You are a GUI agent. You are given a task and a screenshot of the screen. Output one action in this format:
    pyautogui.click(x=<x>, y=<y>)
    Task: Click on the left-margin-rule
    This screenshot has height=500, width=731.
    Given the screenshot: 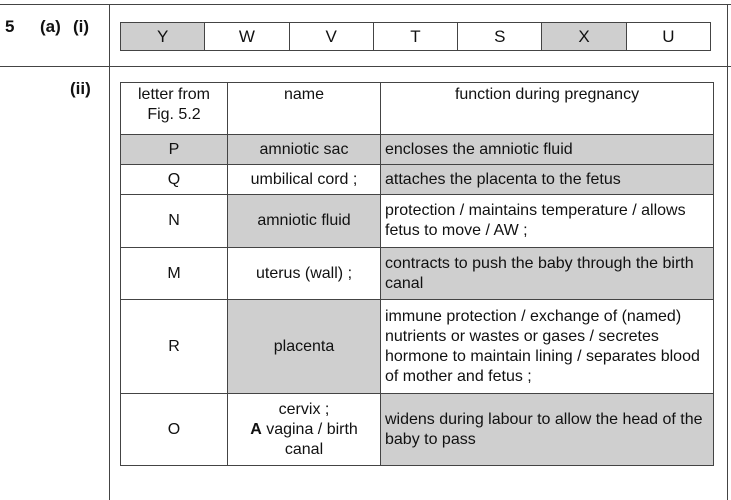 What is the action you would take?
    pyautogui.click(x=109, y=252)
    